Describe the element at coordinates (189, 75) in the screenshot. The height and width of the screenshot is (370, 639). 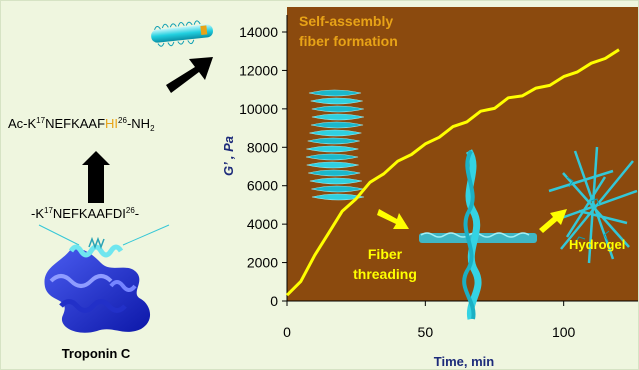
I see `diagonal-arrow-icon` at that location.